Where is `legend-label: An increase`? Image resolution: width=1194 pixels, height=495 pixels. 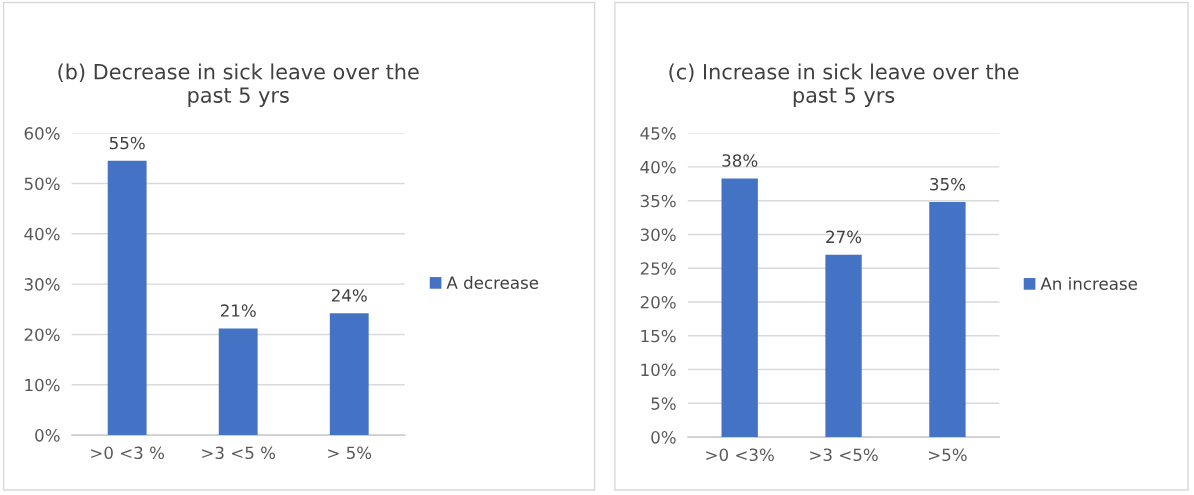 legend-label: An increase is located at coordinates (1089, 283).